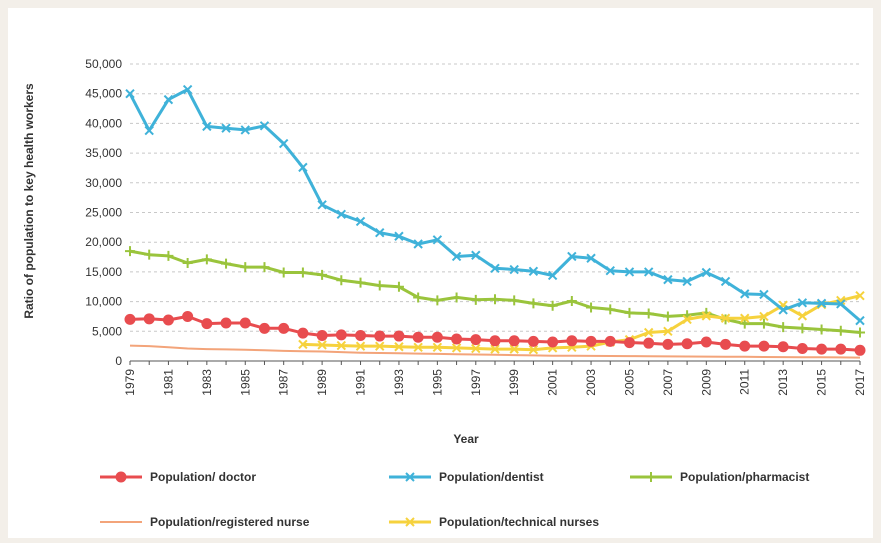 The image size is (881, 543). What do you see at coordinates (107, 331) in the screenshot?
I see `y-tick-label: 5,000` at bounding box center [107, 331].